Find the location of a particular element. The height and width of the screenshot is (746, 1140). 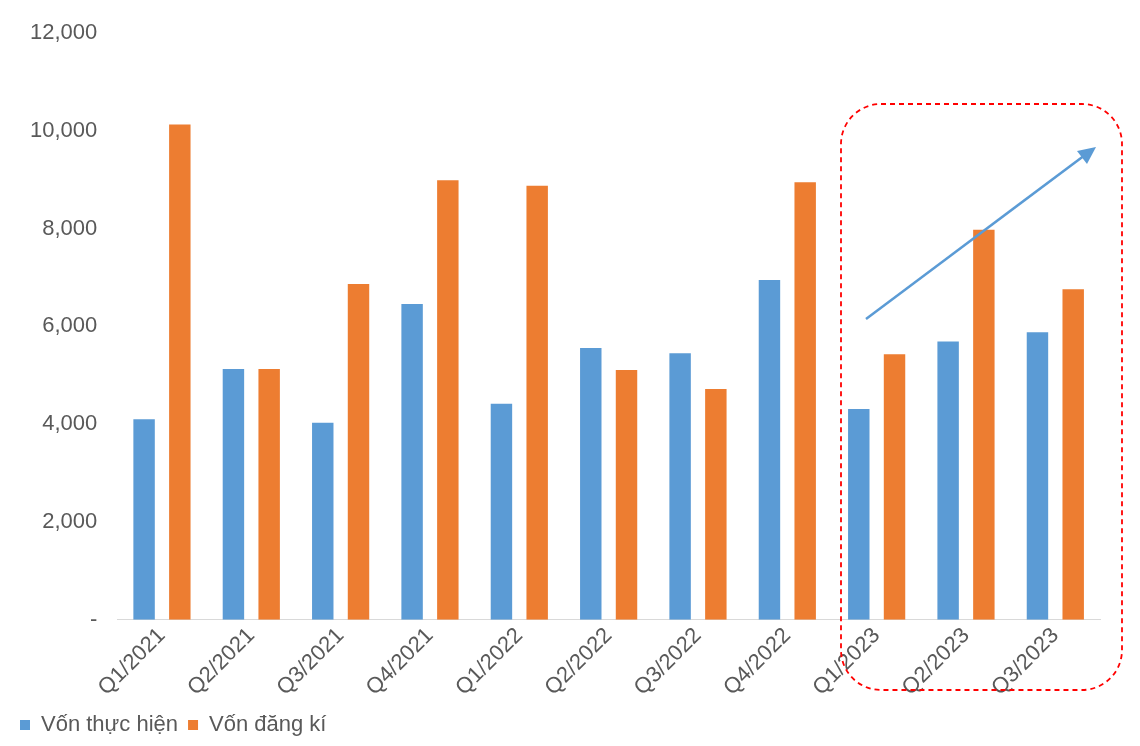

y-tick-label: - is located at coordinates (93, 618).